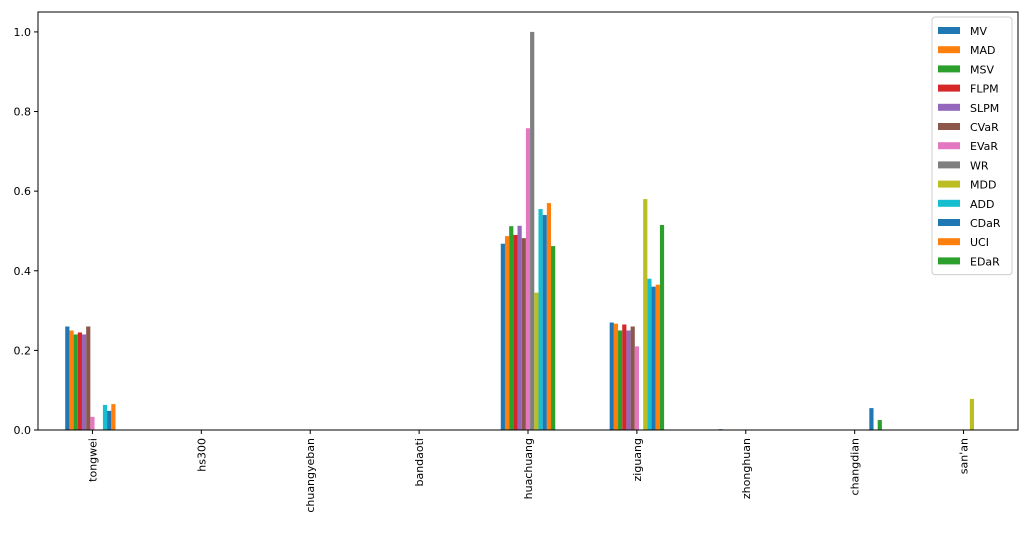  What do you see at coordinates (23, 271) in the screenshot?
I see `y-tick-label: 0.4` at bounding box center [23, 271].